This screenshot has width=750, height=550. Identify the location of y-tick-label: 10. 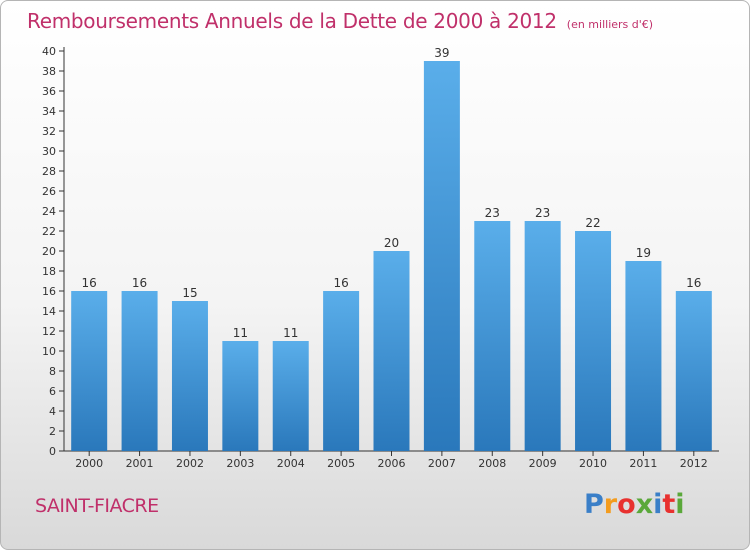
(49, 351).